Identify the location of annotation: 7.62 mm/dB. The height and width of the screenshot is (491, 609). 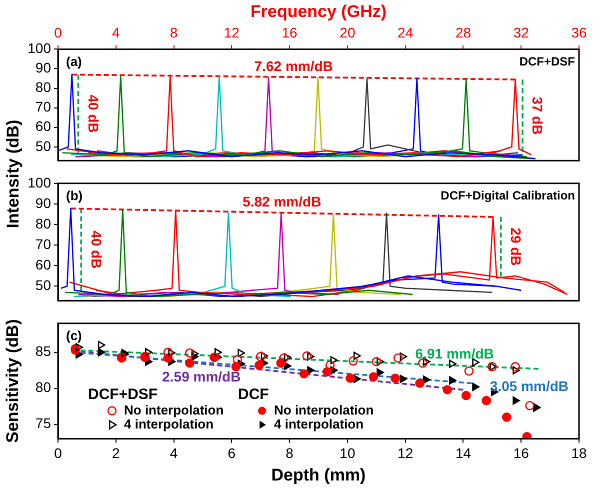
(293, 66).